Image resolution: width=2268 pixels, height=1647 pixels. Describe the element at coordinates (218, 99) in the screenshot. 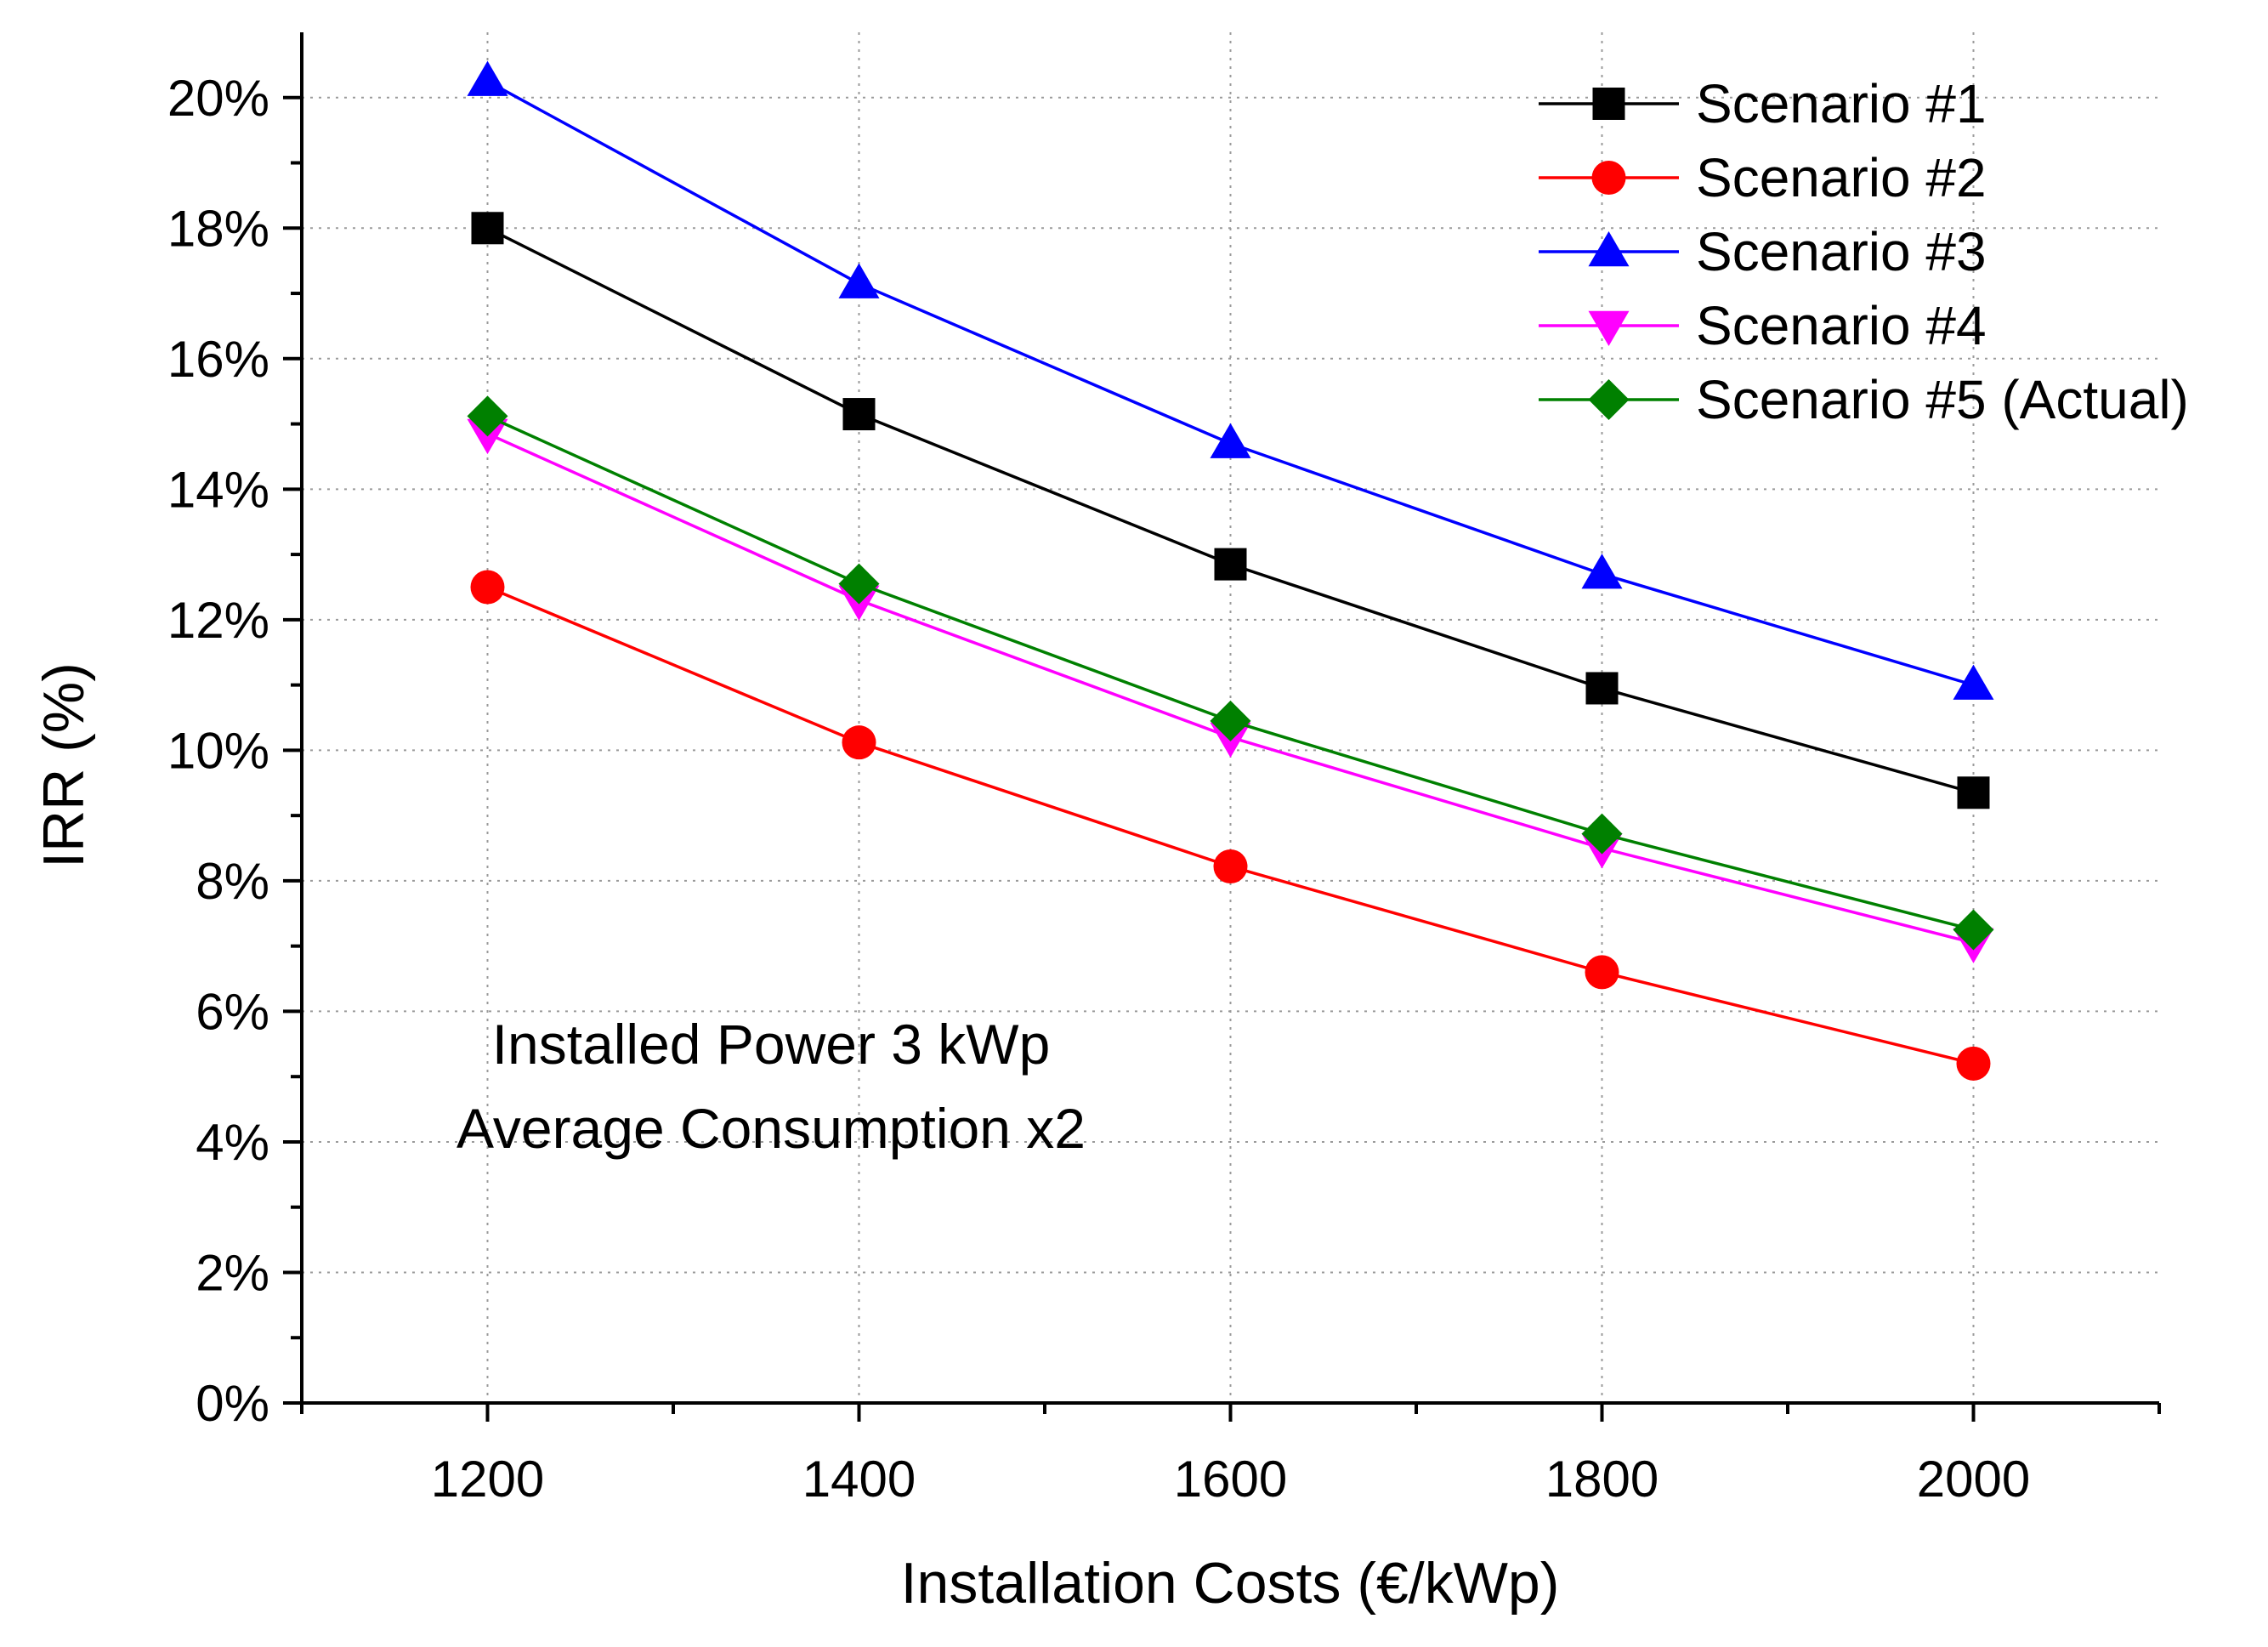

I see `y-tick-label-20: 20%` at that location.